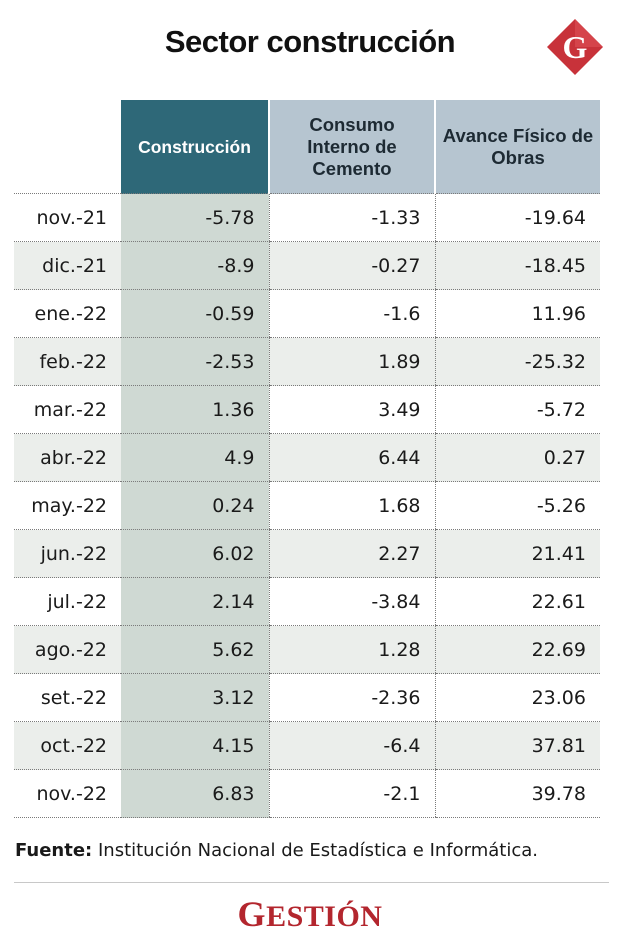 The width and height of the screenshot is (620, 950). What do you see at coordinates (195, 505) in the screenshot?
I see `cell-construccion: 0.24` at bounding box center [195, 505].